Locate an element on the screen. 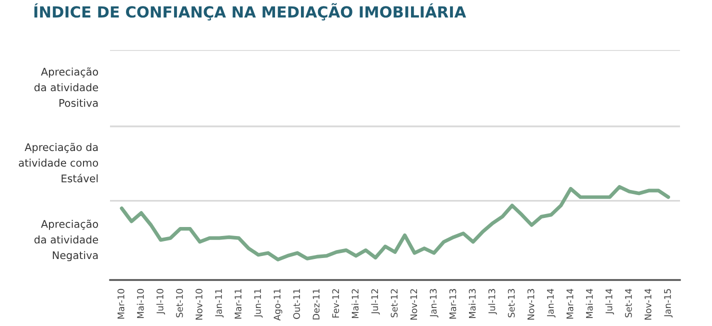 This screenshot has width=712, height=326. x-tick-label: Set-10 is located at coordinates (179, 303).